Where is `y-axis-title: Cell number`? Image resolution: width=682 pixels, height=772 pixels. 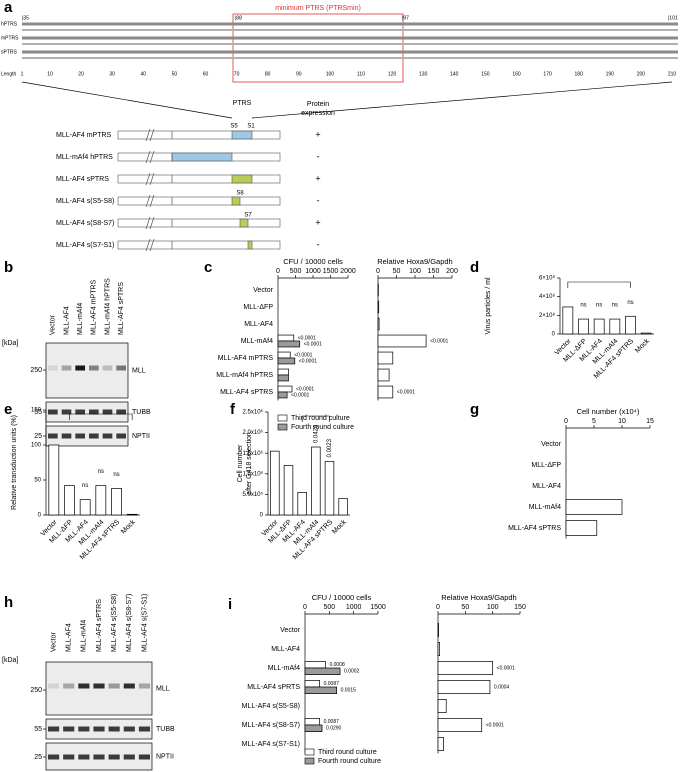 y-axis-title: Cell number is located at coordinates (240, 463).